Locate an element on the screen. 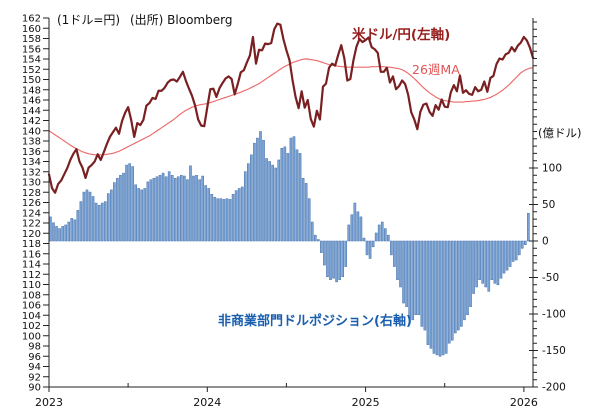 Image resolution: width=604 pixels, height=414 pixels. left-axis-tick-label: 150 is located at coordinates (31, 80).